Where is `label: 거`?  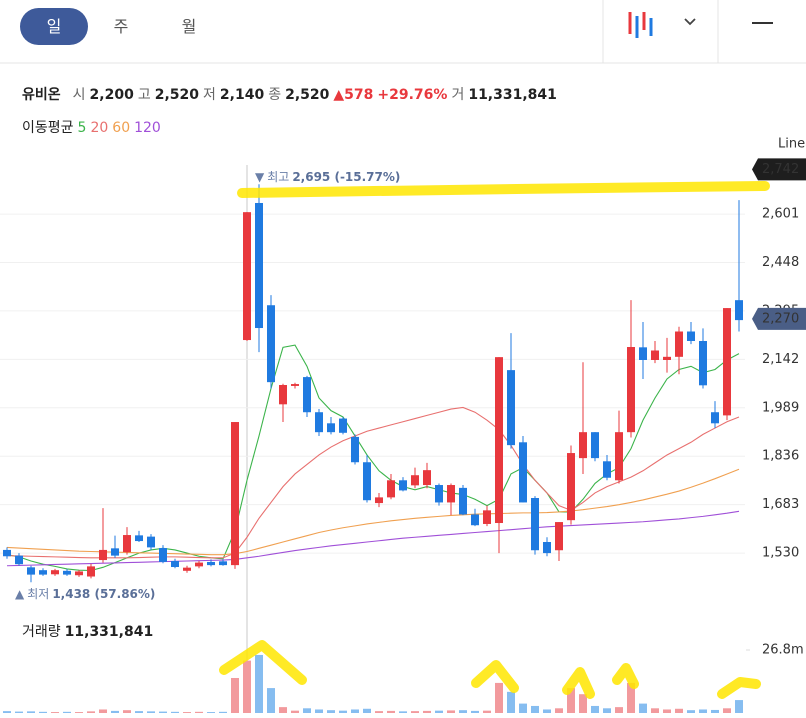
label: 거 is located at coordinates (458, 95).